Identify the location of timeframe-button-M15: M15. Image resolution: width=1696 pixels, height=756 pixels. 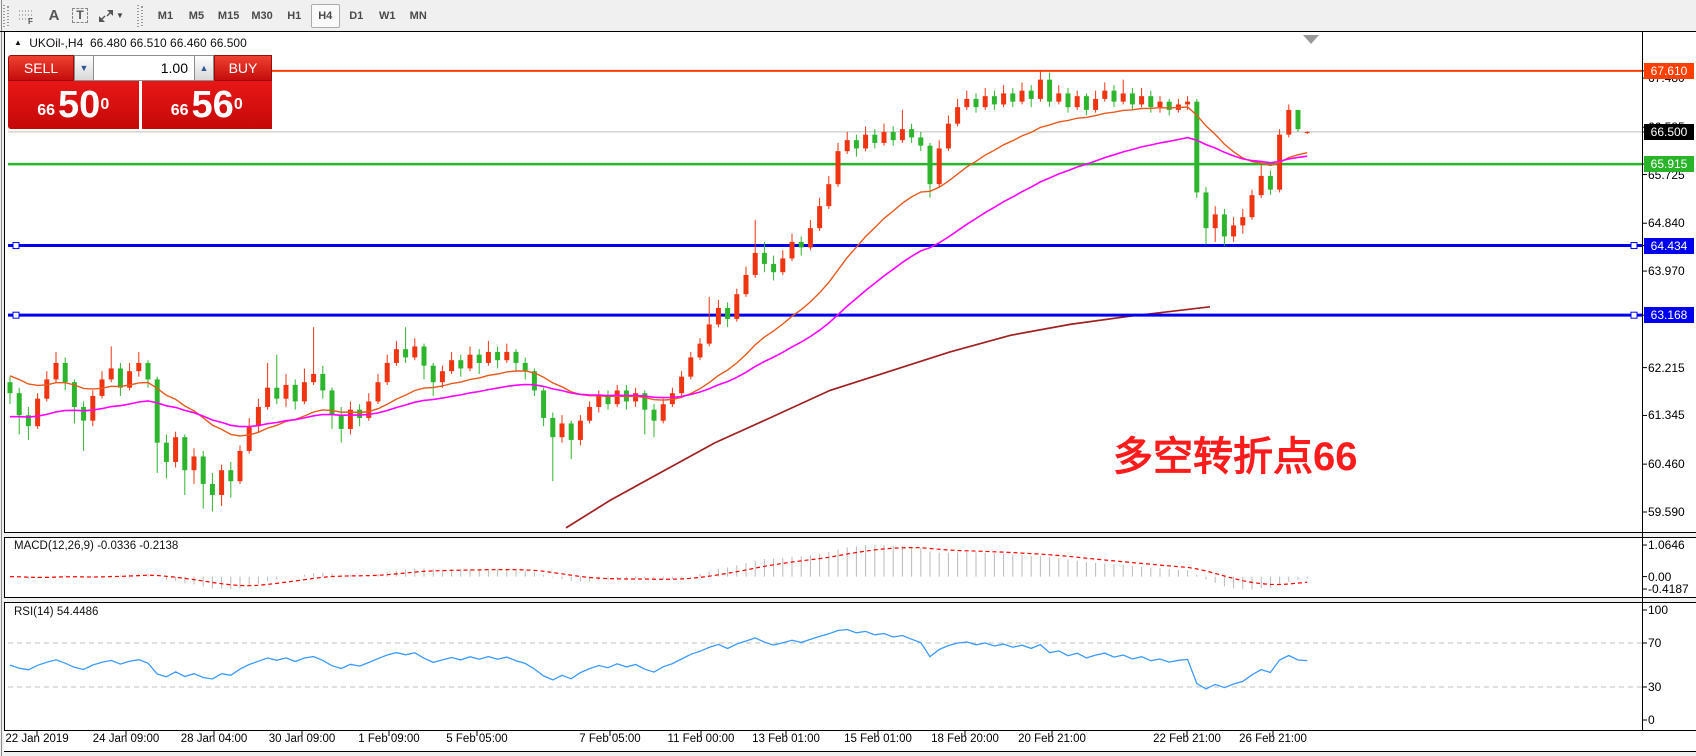
(228, 15).